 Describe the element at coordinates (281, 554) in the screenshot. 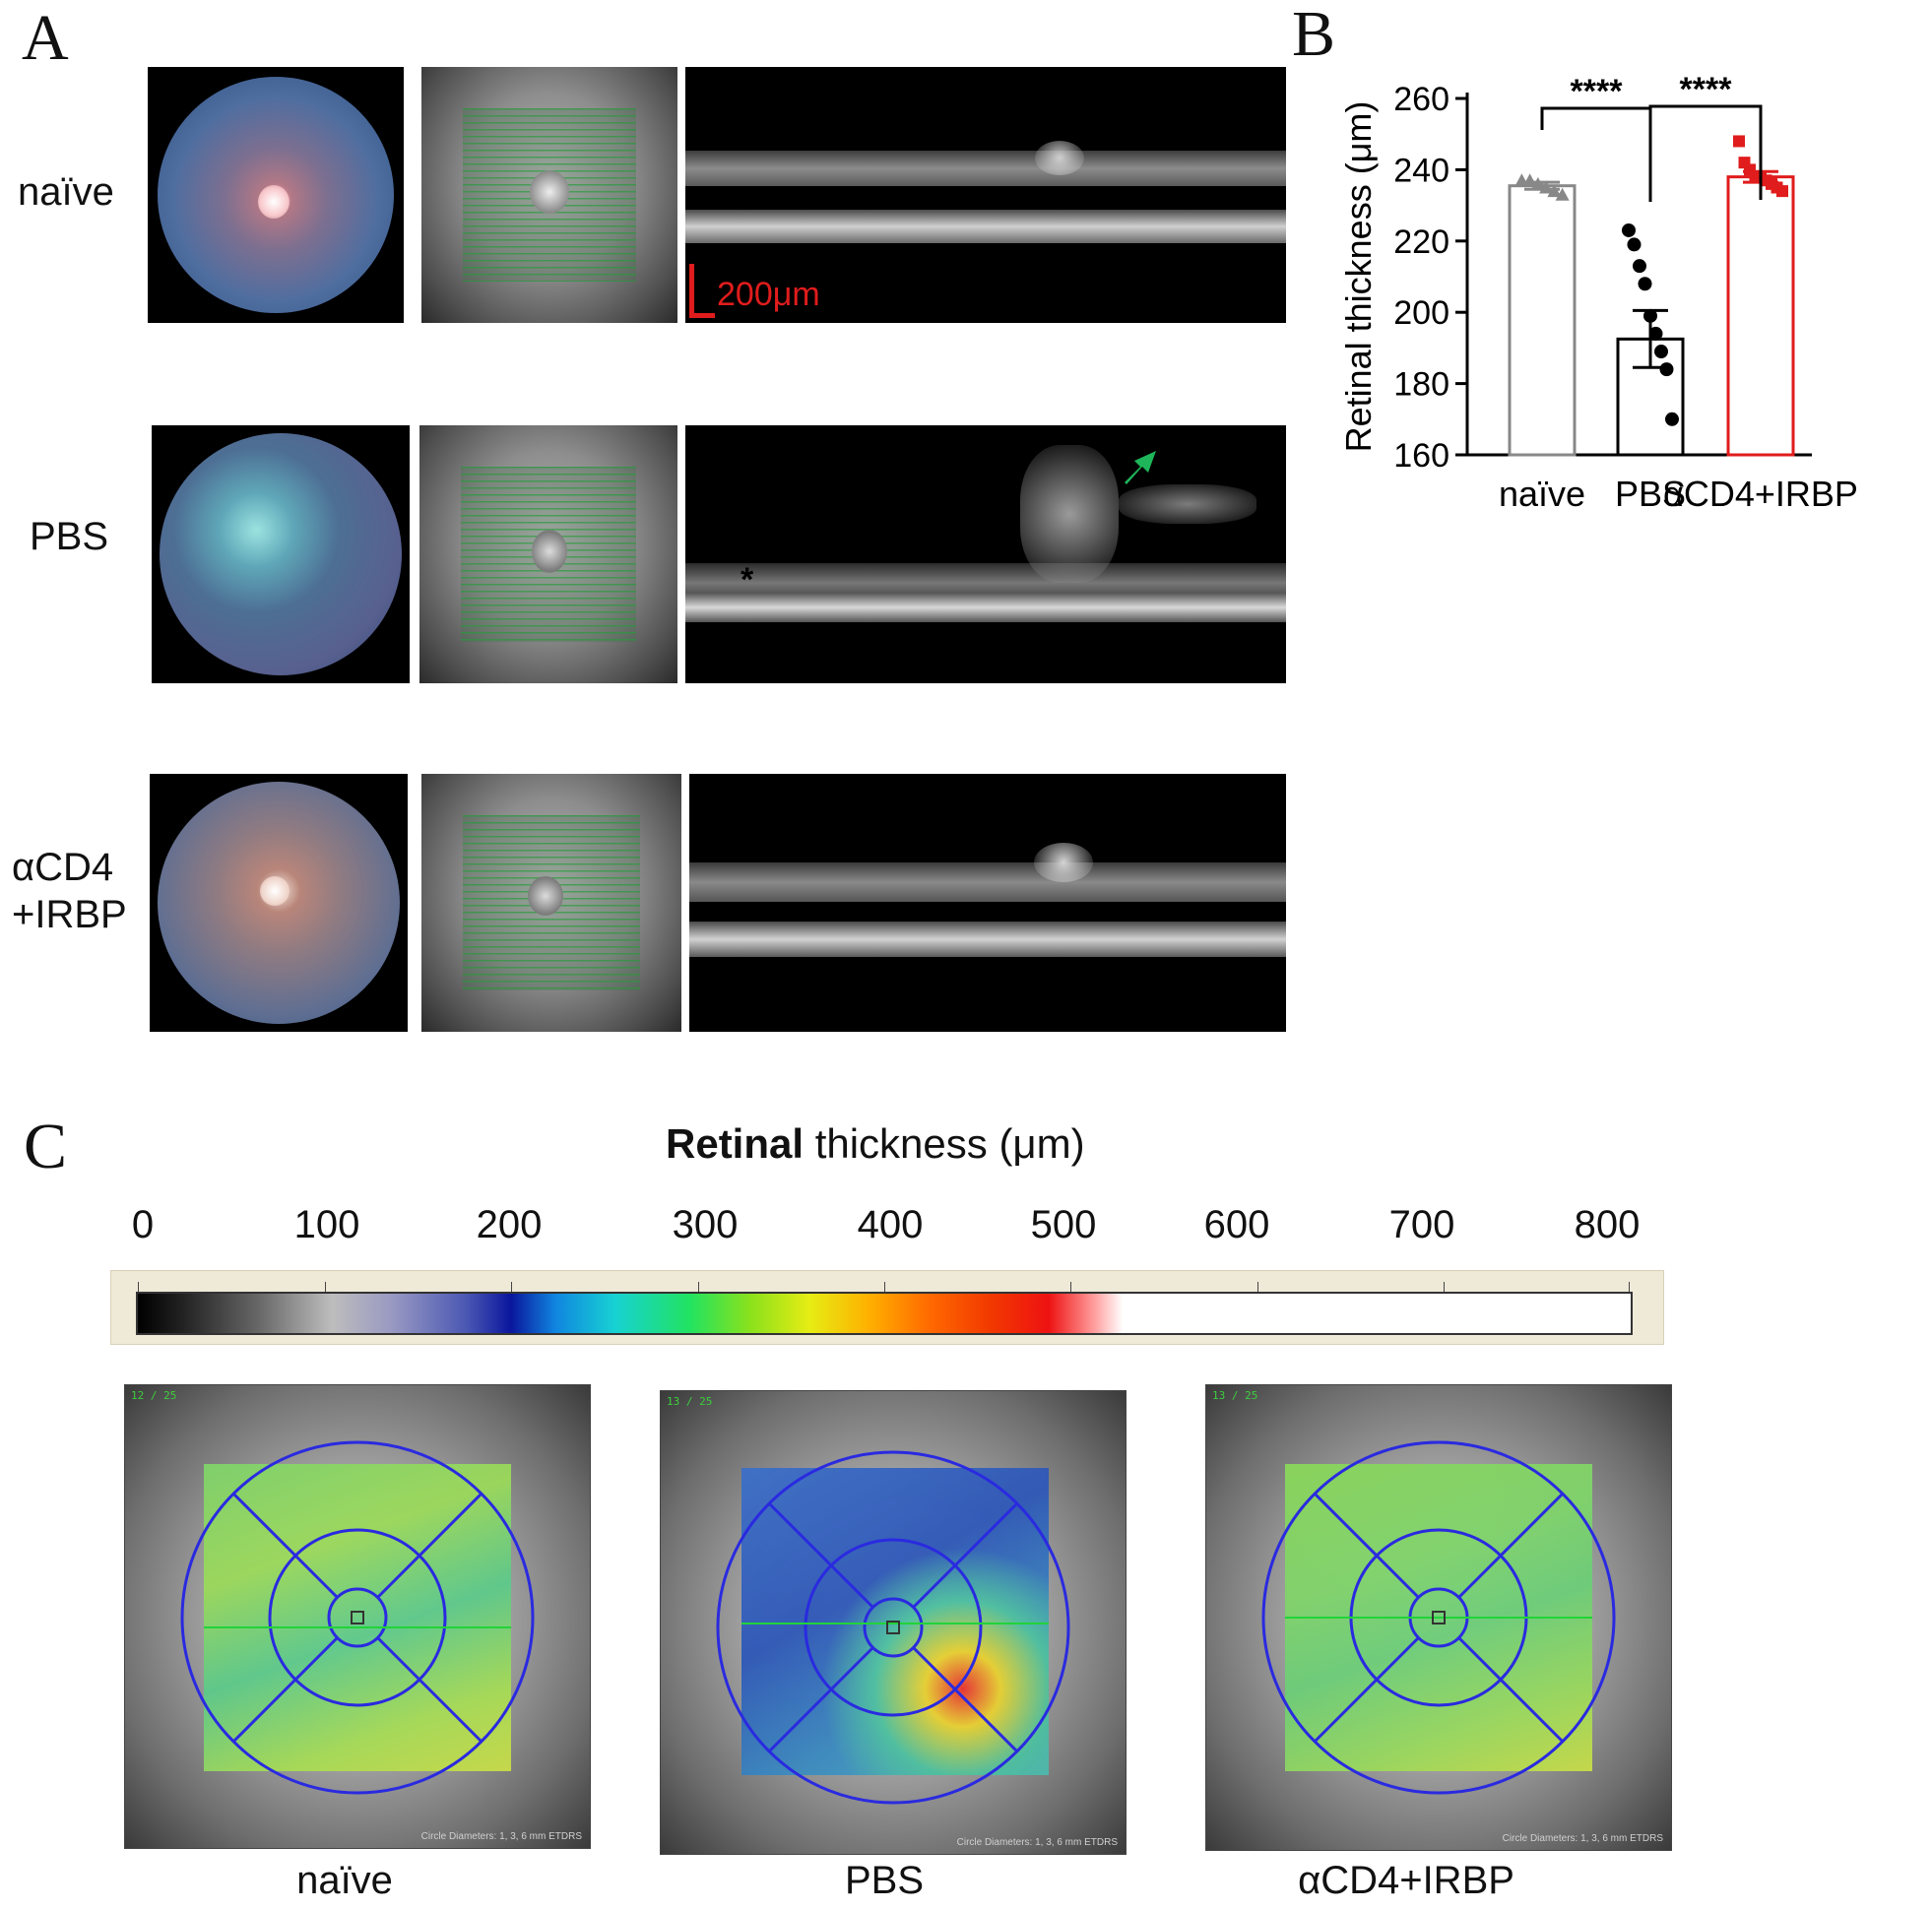

I see `fundus-image-pbs` at that location.